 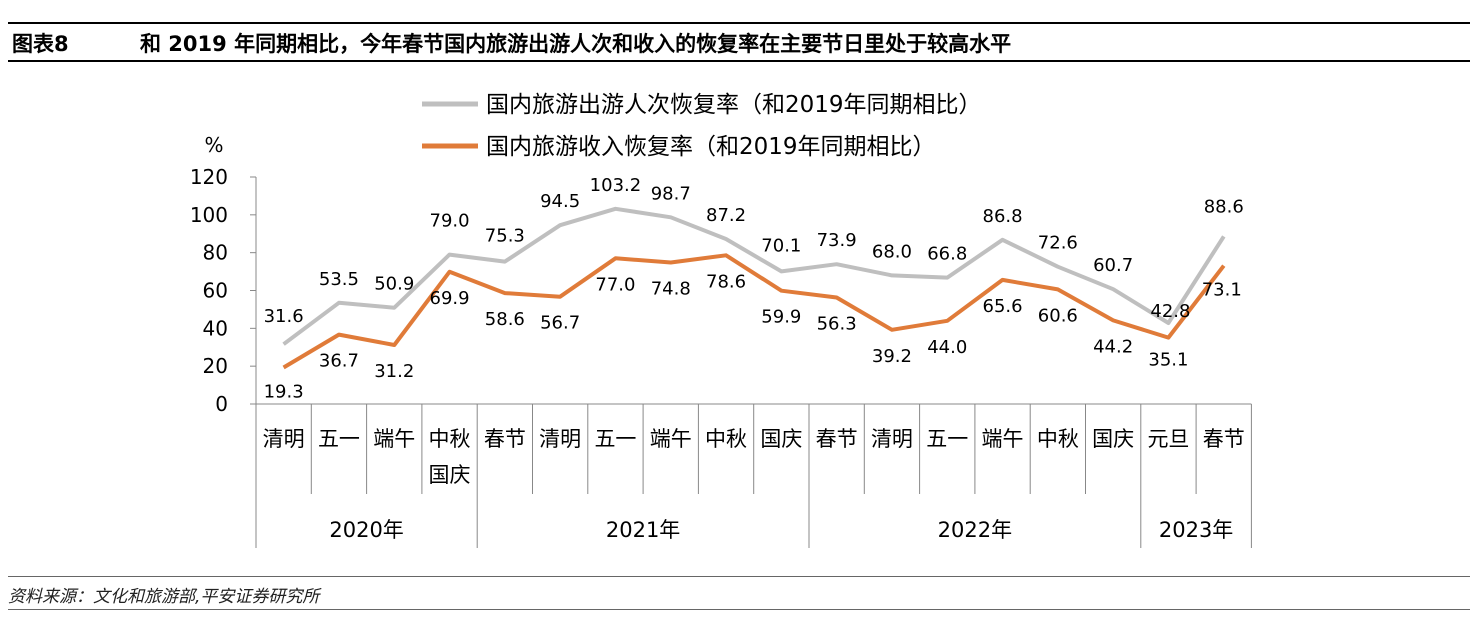 What do you see at coordinates (892, 356) in the screenshot?
I see `data-label-revenue: 39.2` at bounding box center [892, 356].